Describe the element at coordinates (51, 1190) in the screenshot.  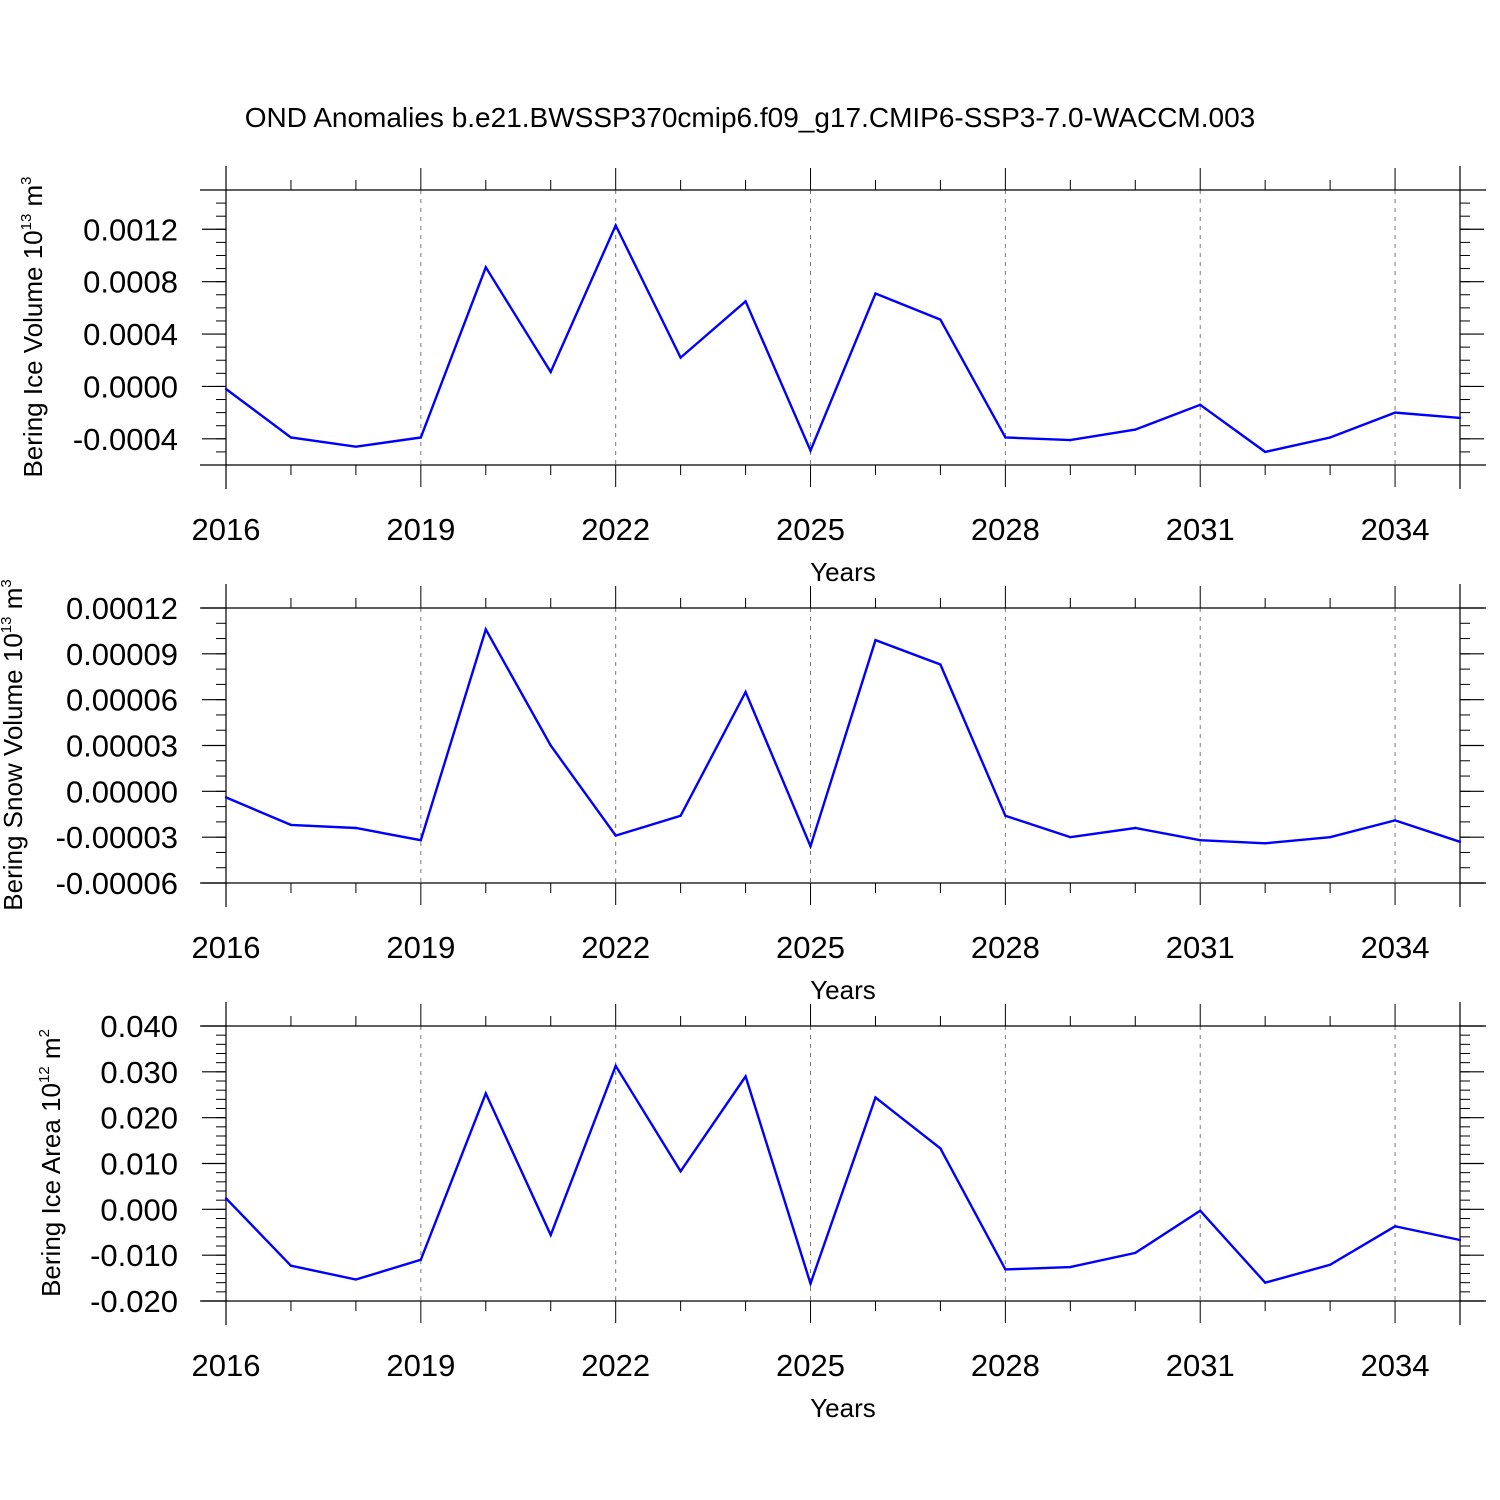
I see `y-axis-label-text: Bering Ice Area 10` at that location.